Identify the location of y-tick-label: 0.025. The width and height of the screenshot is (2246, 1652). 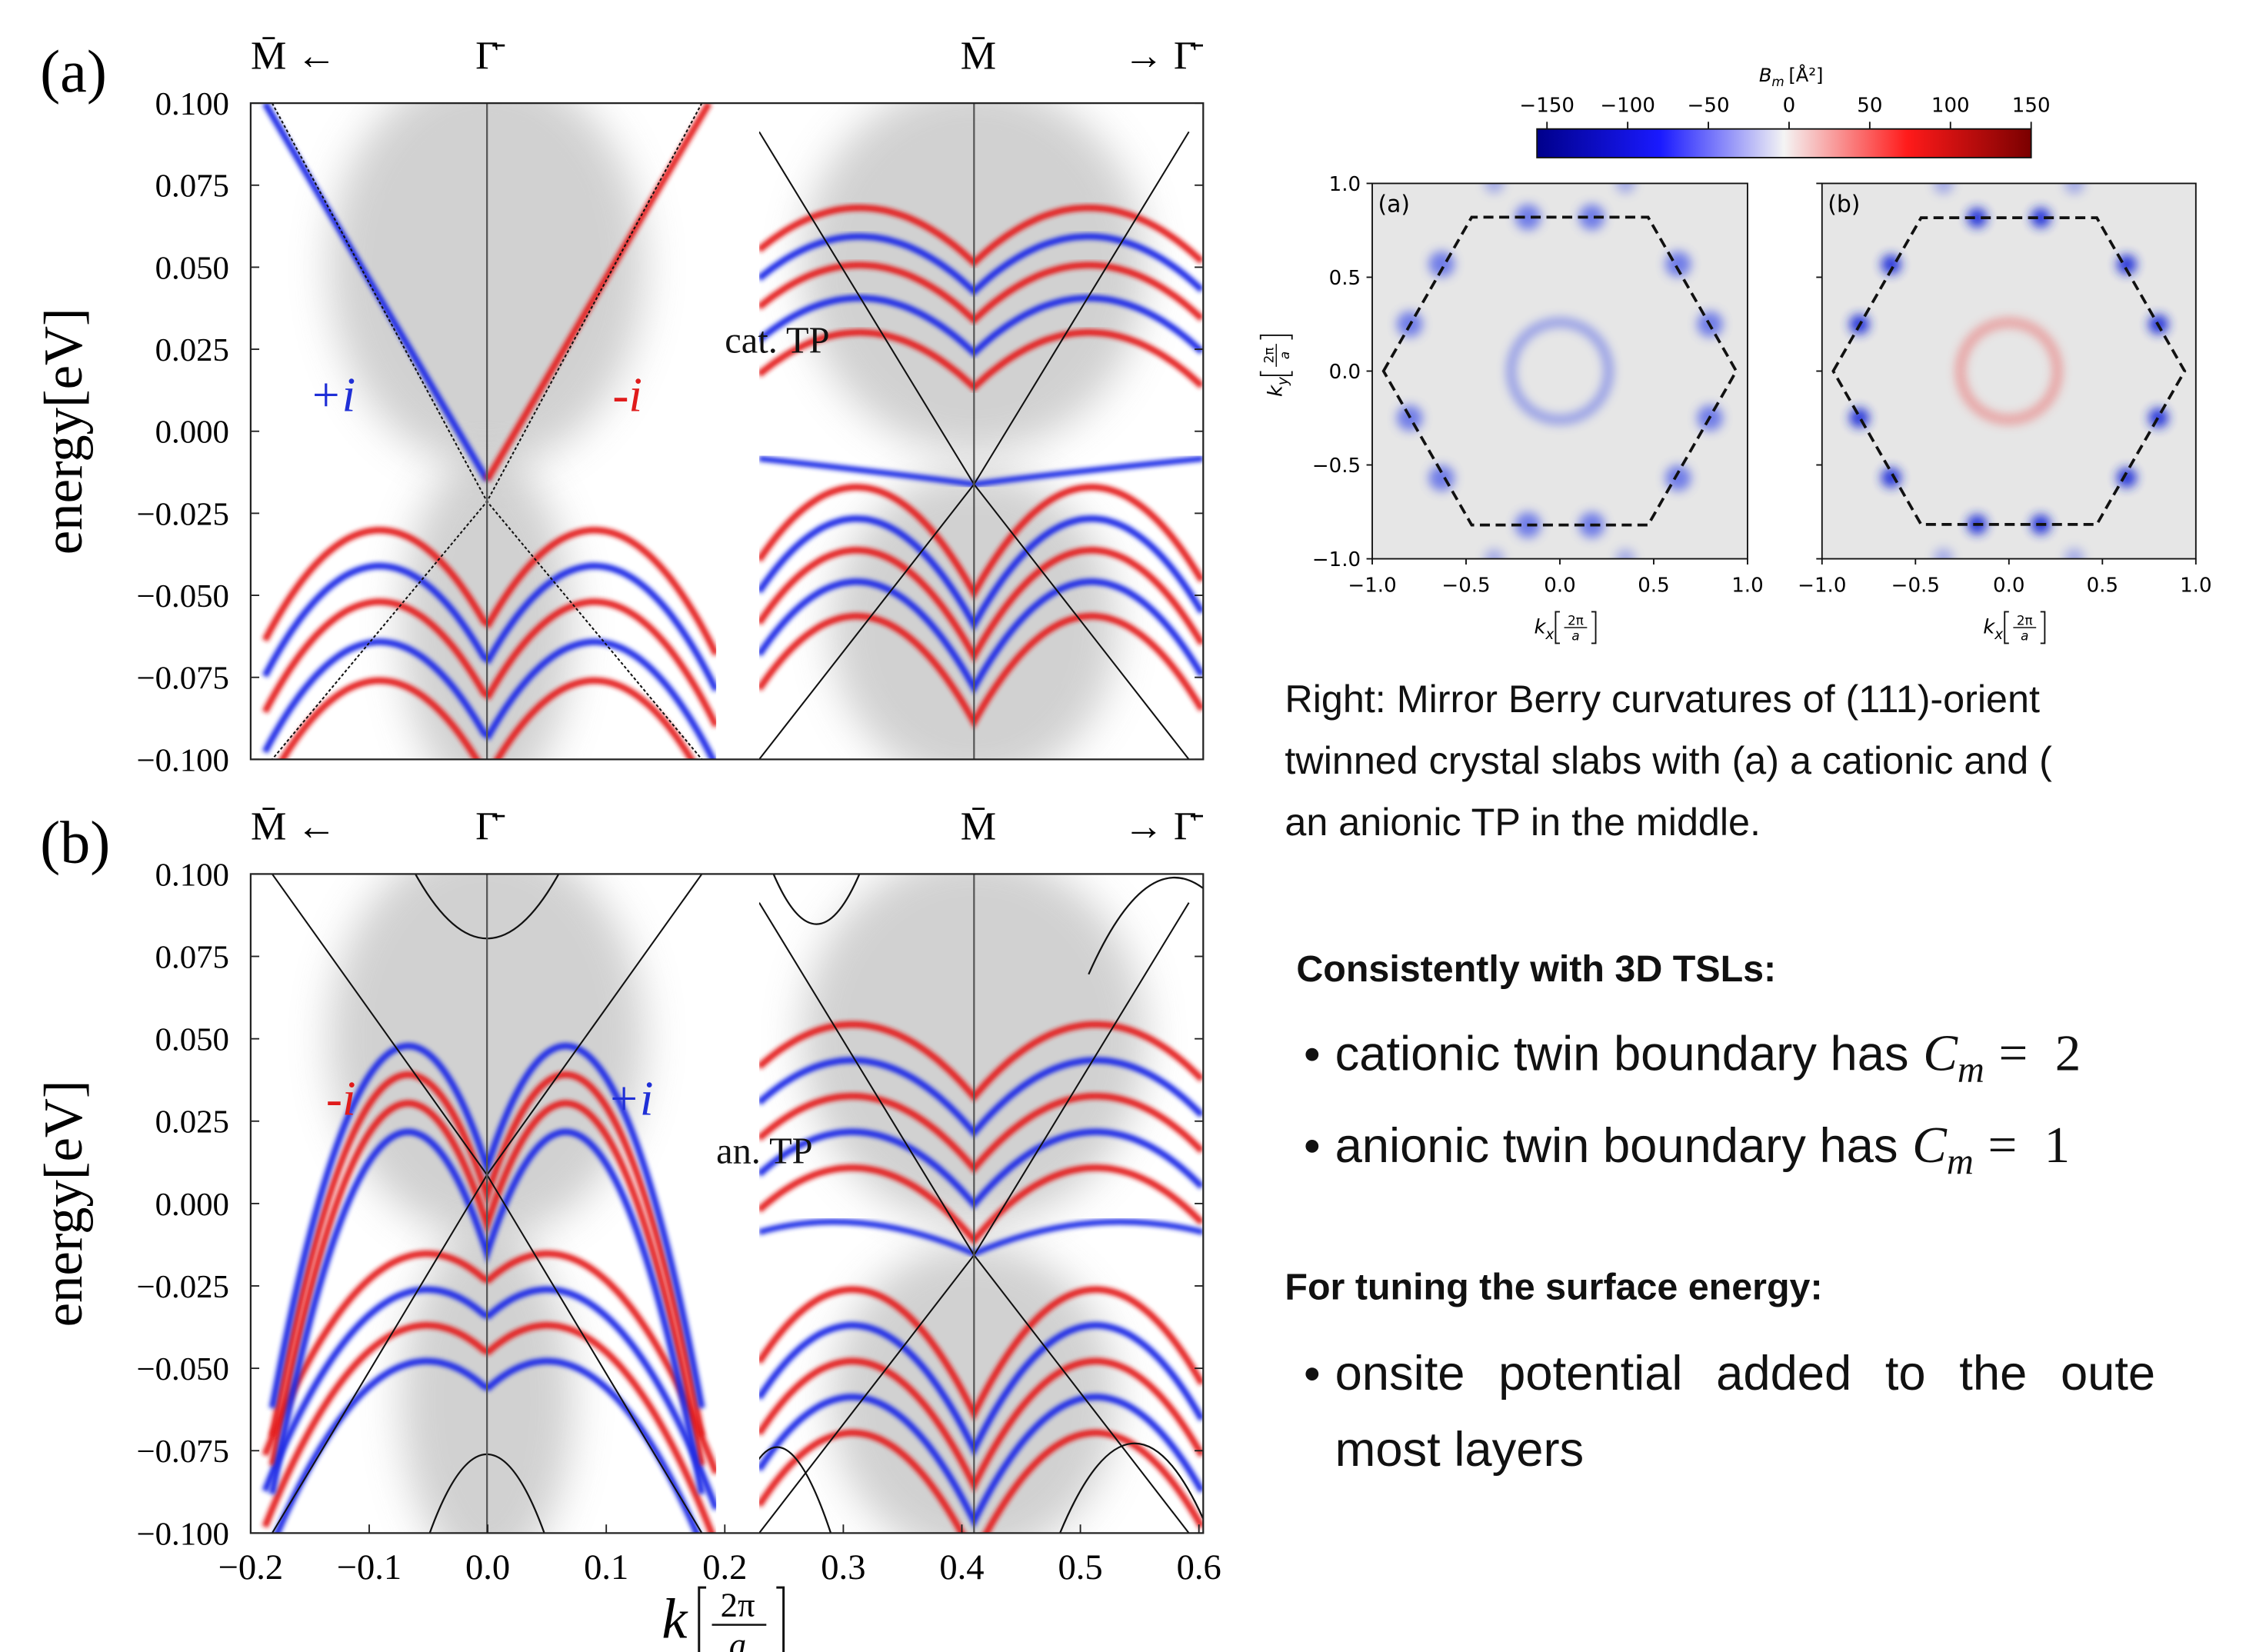
(192, 350).